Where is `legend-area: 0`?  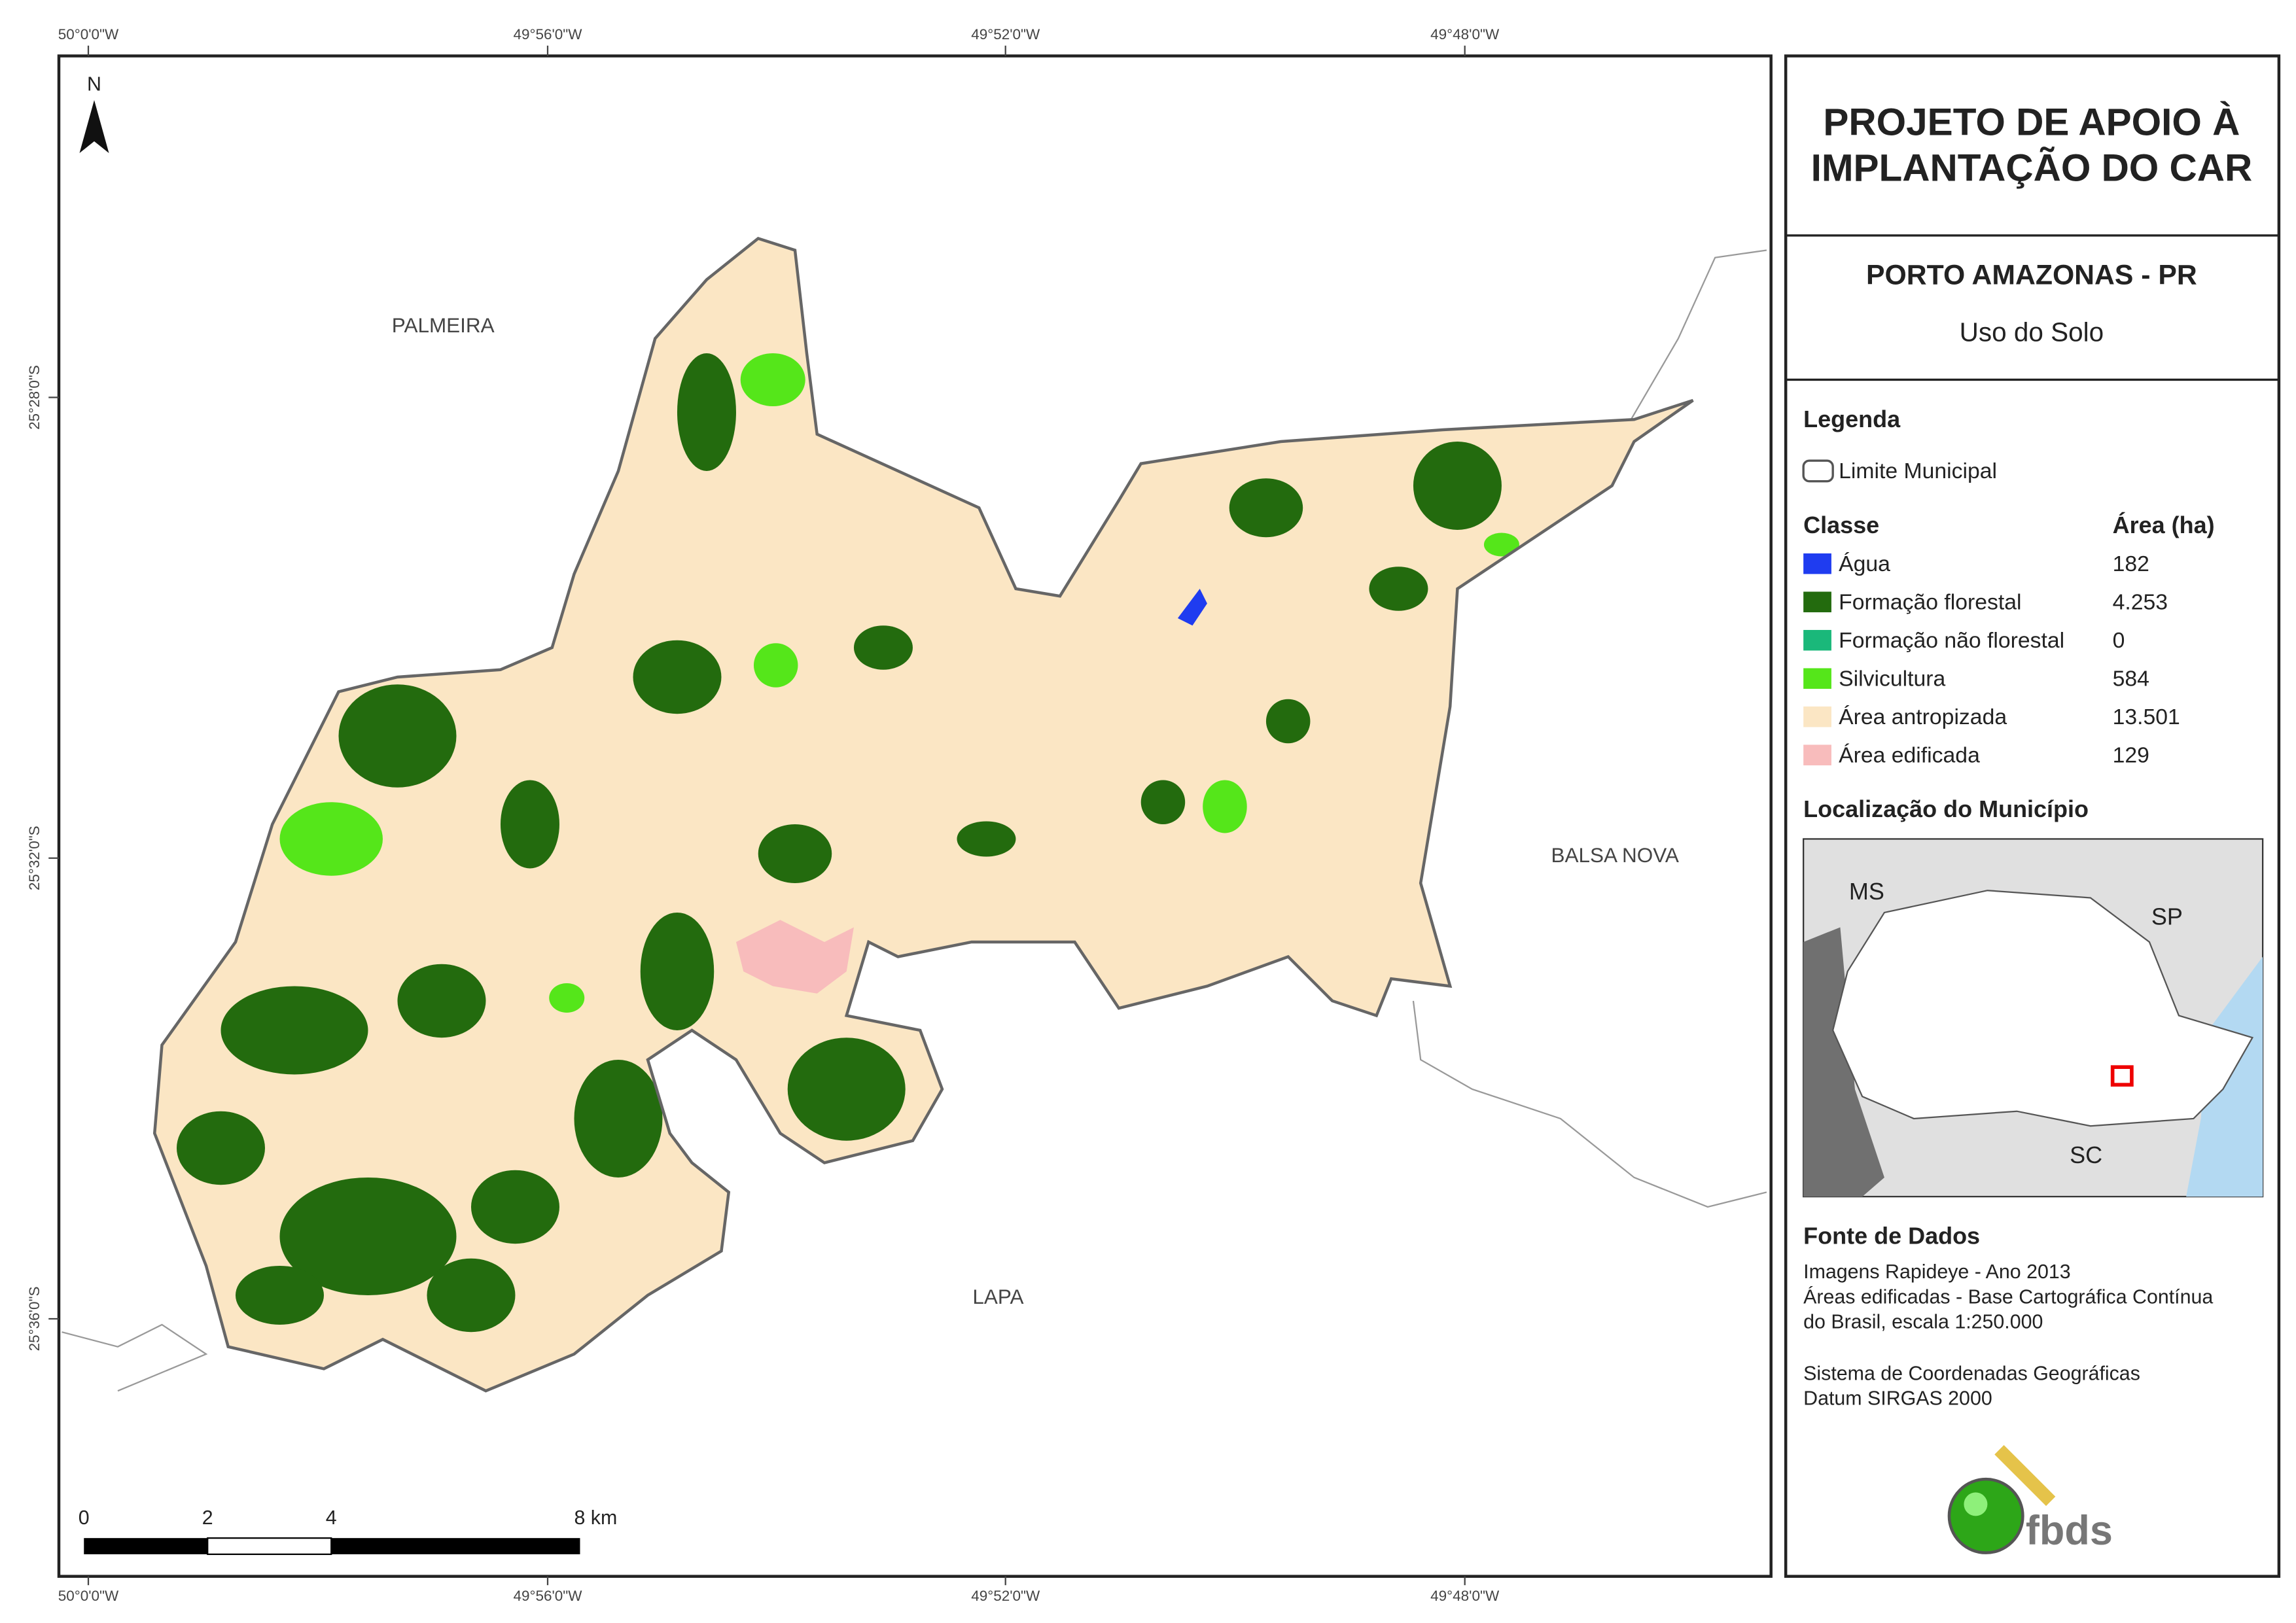 legend-area: 0 is located at coordinates (2119, 641).